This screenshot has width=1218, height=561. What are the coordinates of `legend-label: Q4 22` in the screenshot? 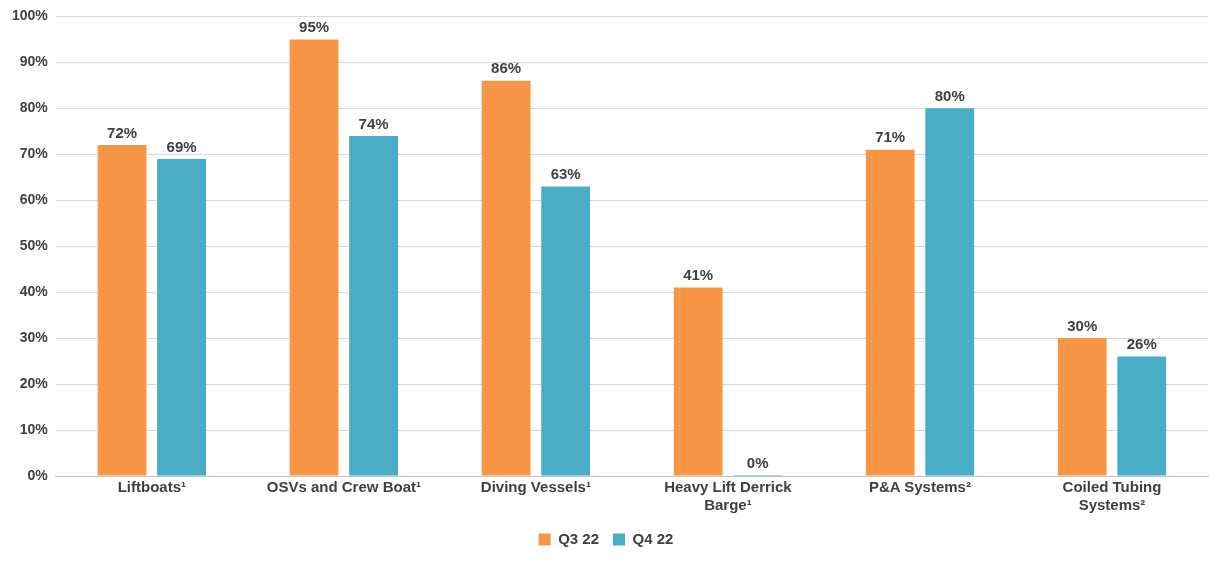 It's located at (653, 538).